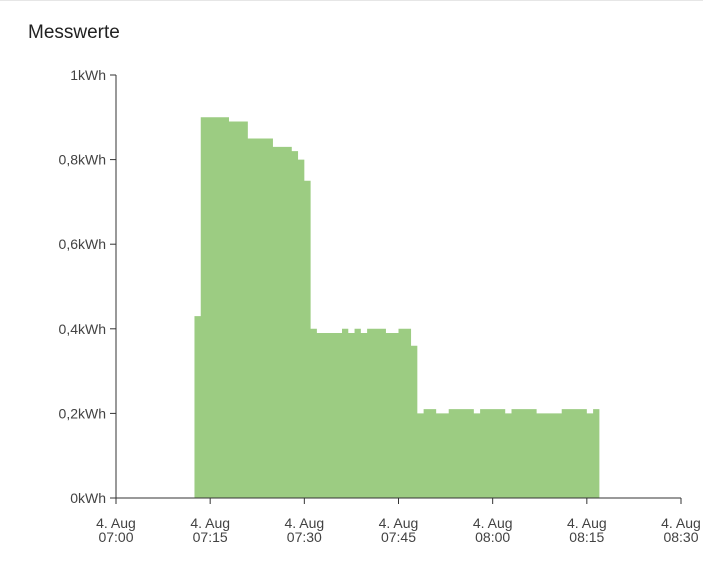 The image size is (703, 568). What do you see at coordinates (210, 530) in the screenshot?
I see `x-tick-label: 4. Aug 07:15` at bounding box center [210, 530].